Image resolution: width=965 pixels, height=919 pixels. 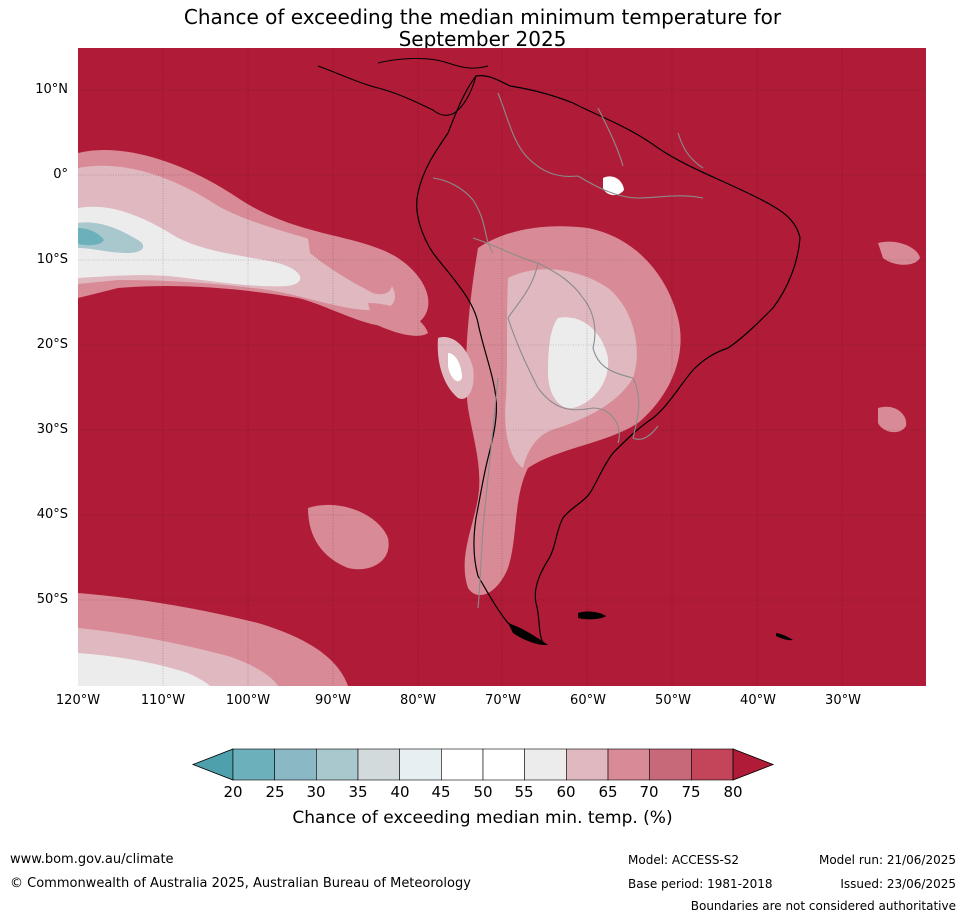 I want to click on lat-label-10s: 10°S, so click(x=52, y=259).